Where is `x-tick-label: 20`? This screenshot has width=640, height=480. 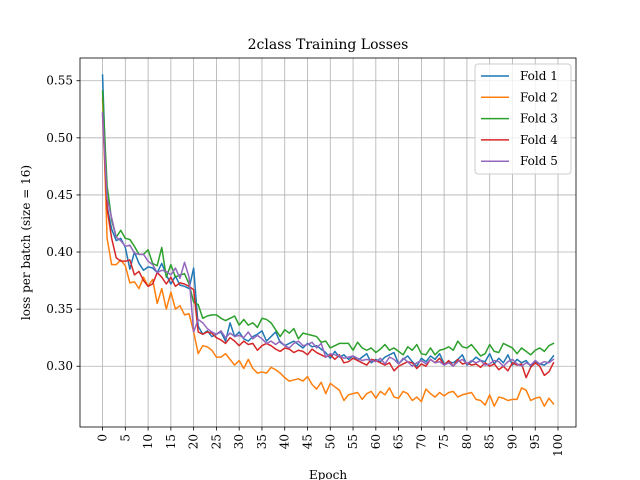 x-tick-label: 20 is located at coordinates (194, 441).